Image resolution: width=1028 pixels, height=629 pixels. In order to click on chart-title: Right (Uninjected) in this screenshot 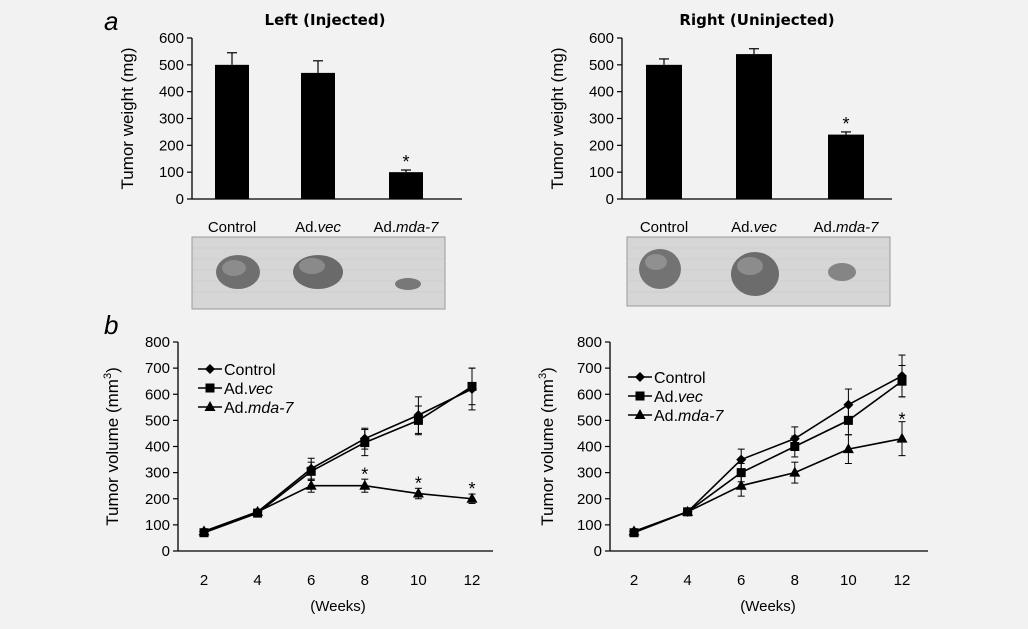, I will do `click(756, 20)`.